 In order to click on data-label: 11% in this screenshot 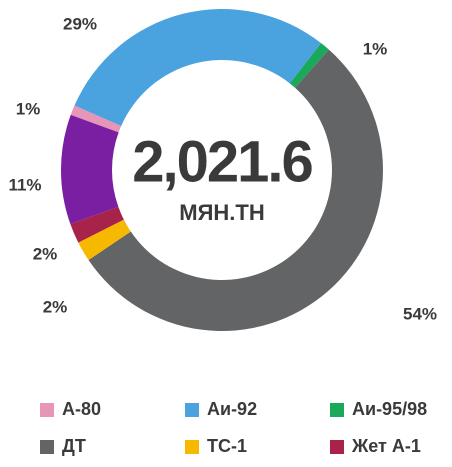, I will do `click(24, 184)`.